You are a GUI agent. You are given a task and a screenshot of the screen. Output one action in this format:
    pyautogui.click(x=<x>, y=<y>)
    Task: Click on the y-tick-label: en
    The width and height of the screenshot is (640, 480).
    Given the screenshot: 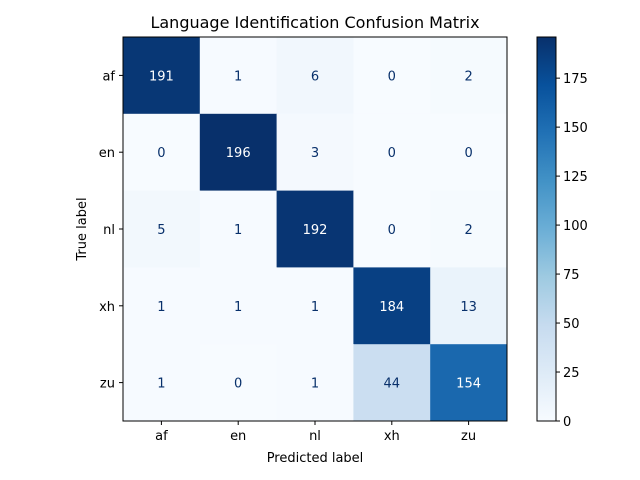 What is the action you would take?
    pyautogui.click(x=107, y=153)
    